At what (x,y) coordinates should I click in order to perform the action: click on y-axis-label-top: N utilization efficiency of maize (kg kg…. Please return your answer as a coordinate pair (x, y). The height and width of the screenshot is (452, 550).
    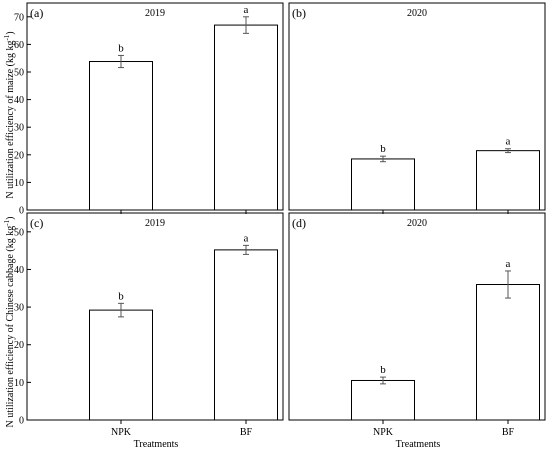
    Looking at the image, I should click on (9, 114).